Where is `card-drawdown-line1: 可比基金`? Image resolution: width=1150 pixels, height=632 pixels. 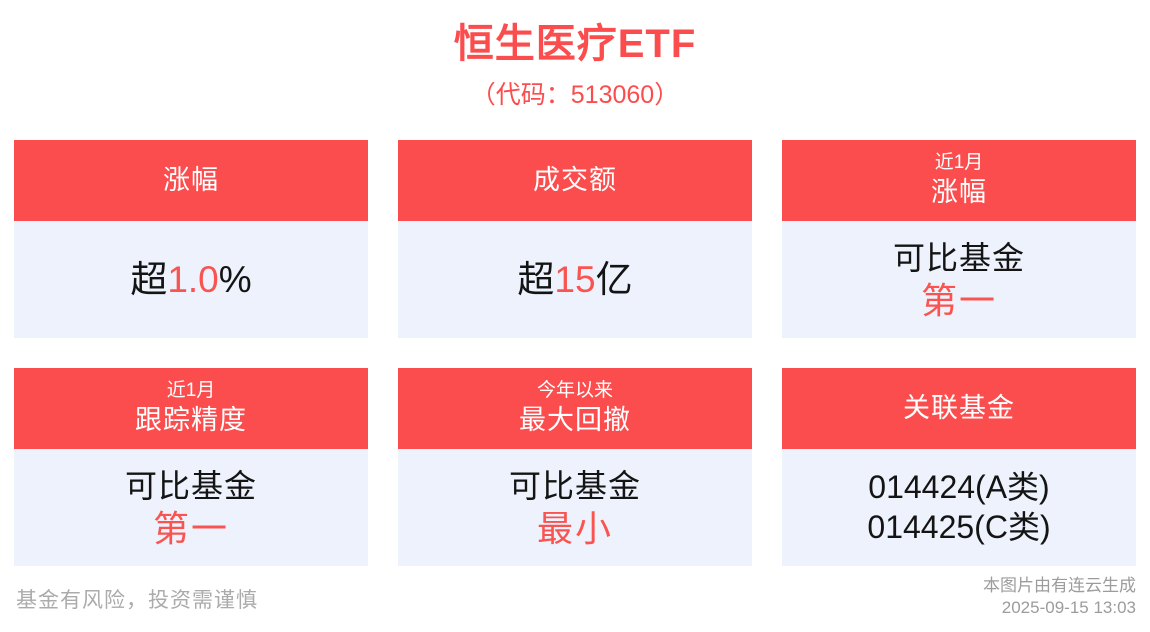
card-drawdown-line1: 可比基金 is located at coordinates (574, 486).